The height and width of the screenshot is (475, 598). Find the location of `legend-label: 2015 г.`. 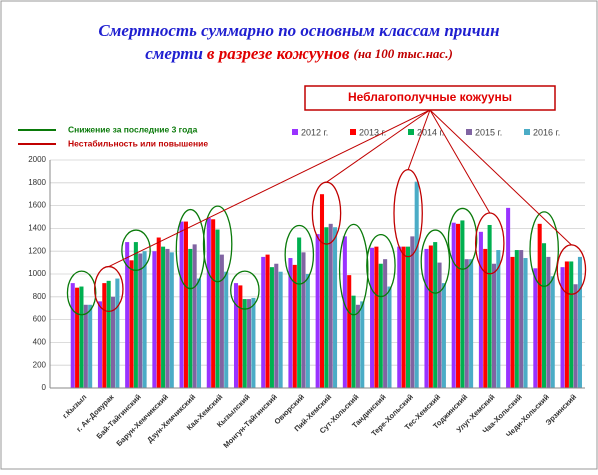

legend-label: 2015 г. is located at coordinates (488, 132).